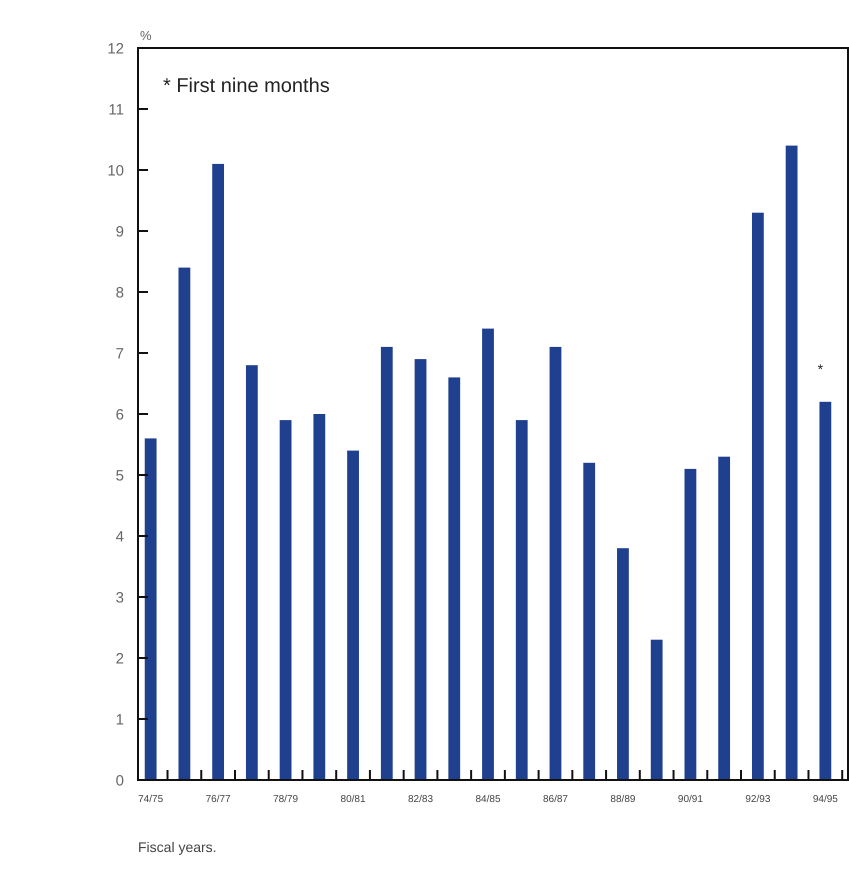  Describe the element at coordinates (177, 847) in the screenshot. I see `x-axis-title: Fiscal years.` at that location.